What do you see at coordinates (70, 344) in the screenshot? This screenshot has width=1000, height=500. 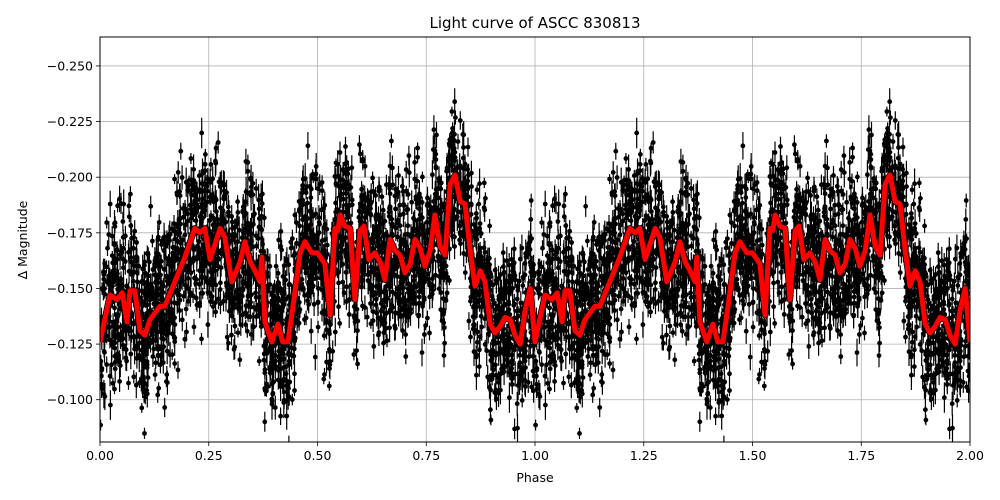 I see `y-tick-label: −0.125` at bounding box center [70, 344].